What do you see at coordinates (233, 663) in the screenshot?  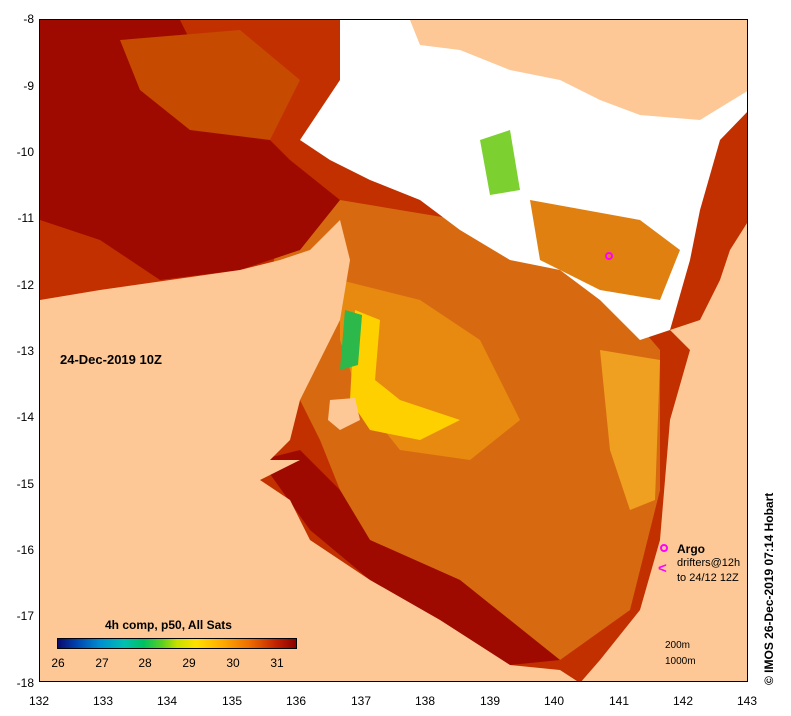 I see `colorbar-tick: 30` at bounding box center [233, 663].